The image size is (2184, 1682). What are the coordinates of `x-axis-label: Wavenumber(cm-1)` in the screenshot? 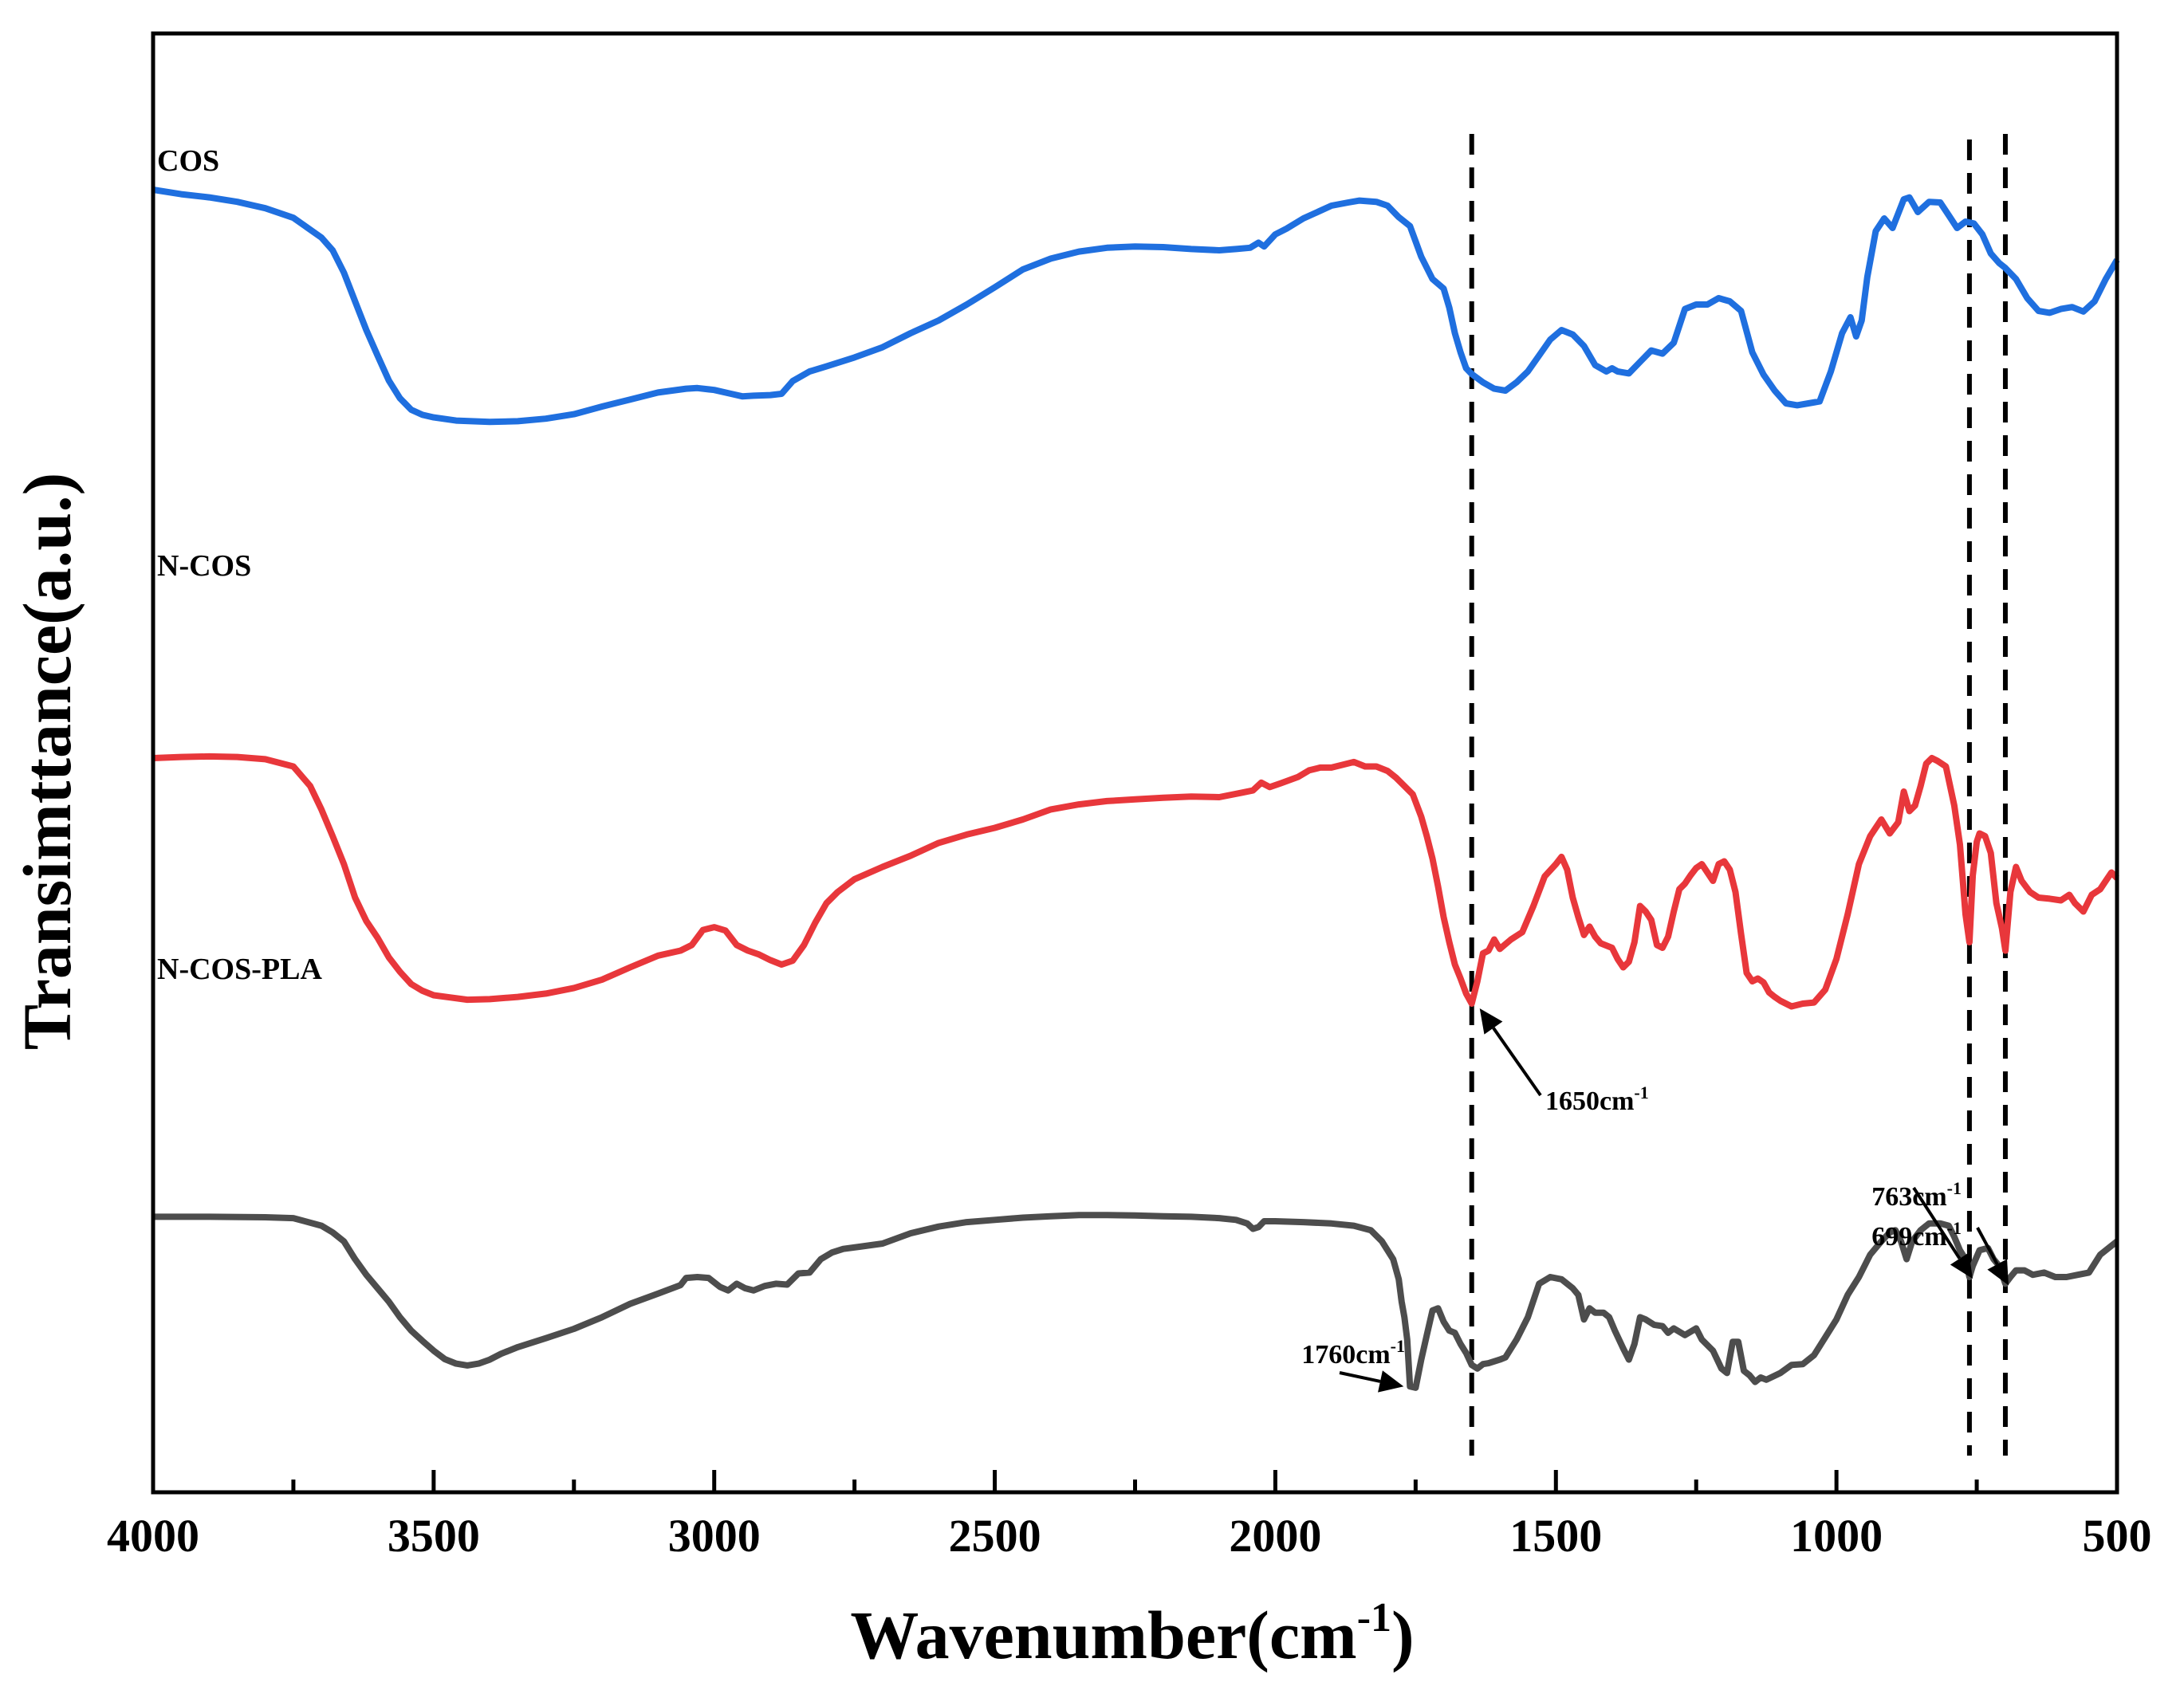 It's located at (1132, 1634).